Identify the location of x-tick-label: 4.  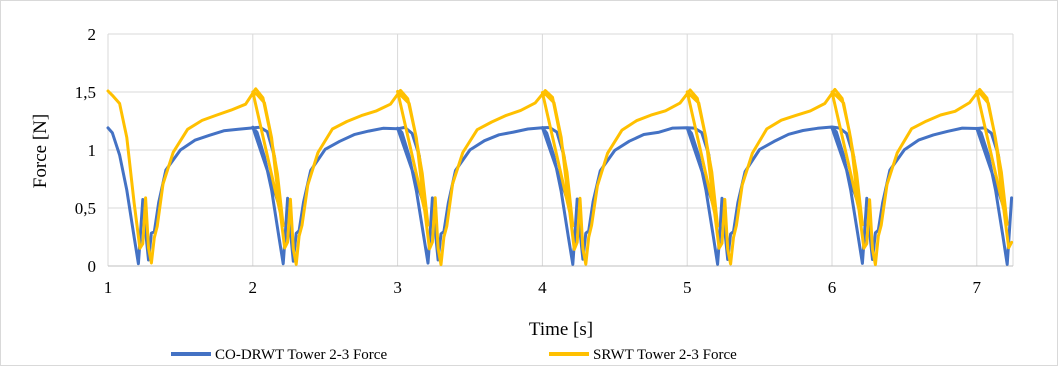
(542, 287).